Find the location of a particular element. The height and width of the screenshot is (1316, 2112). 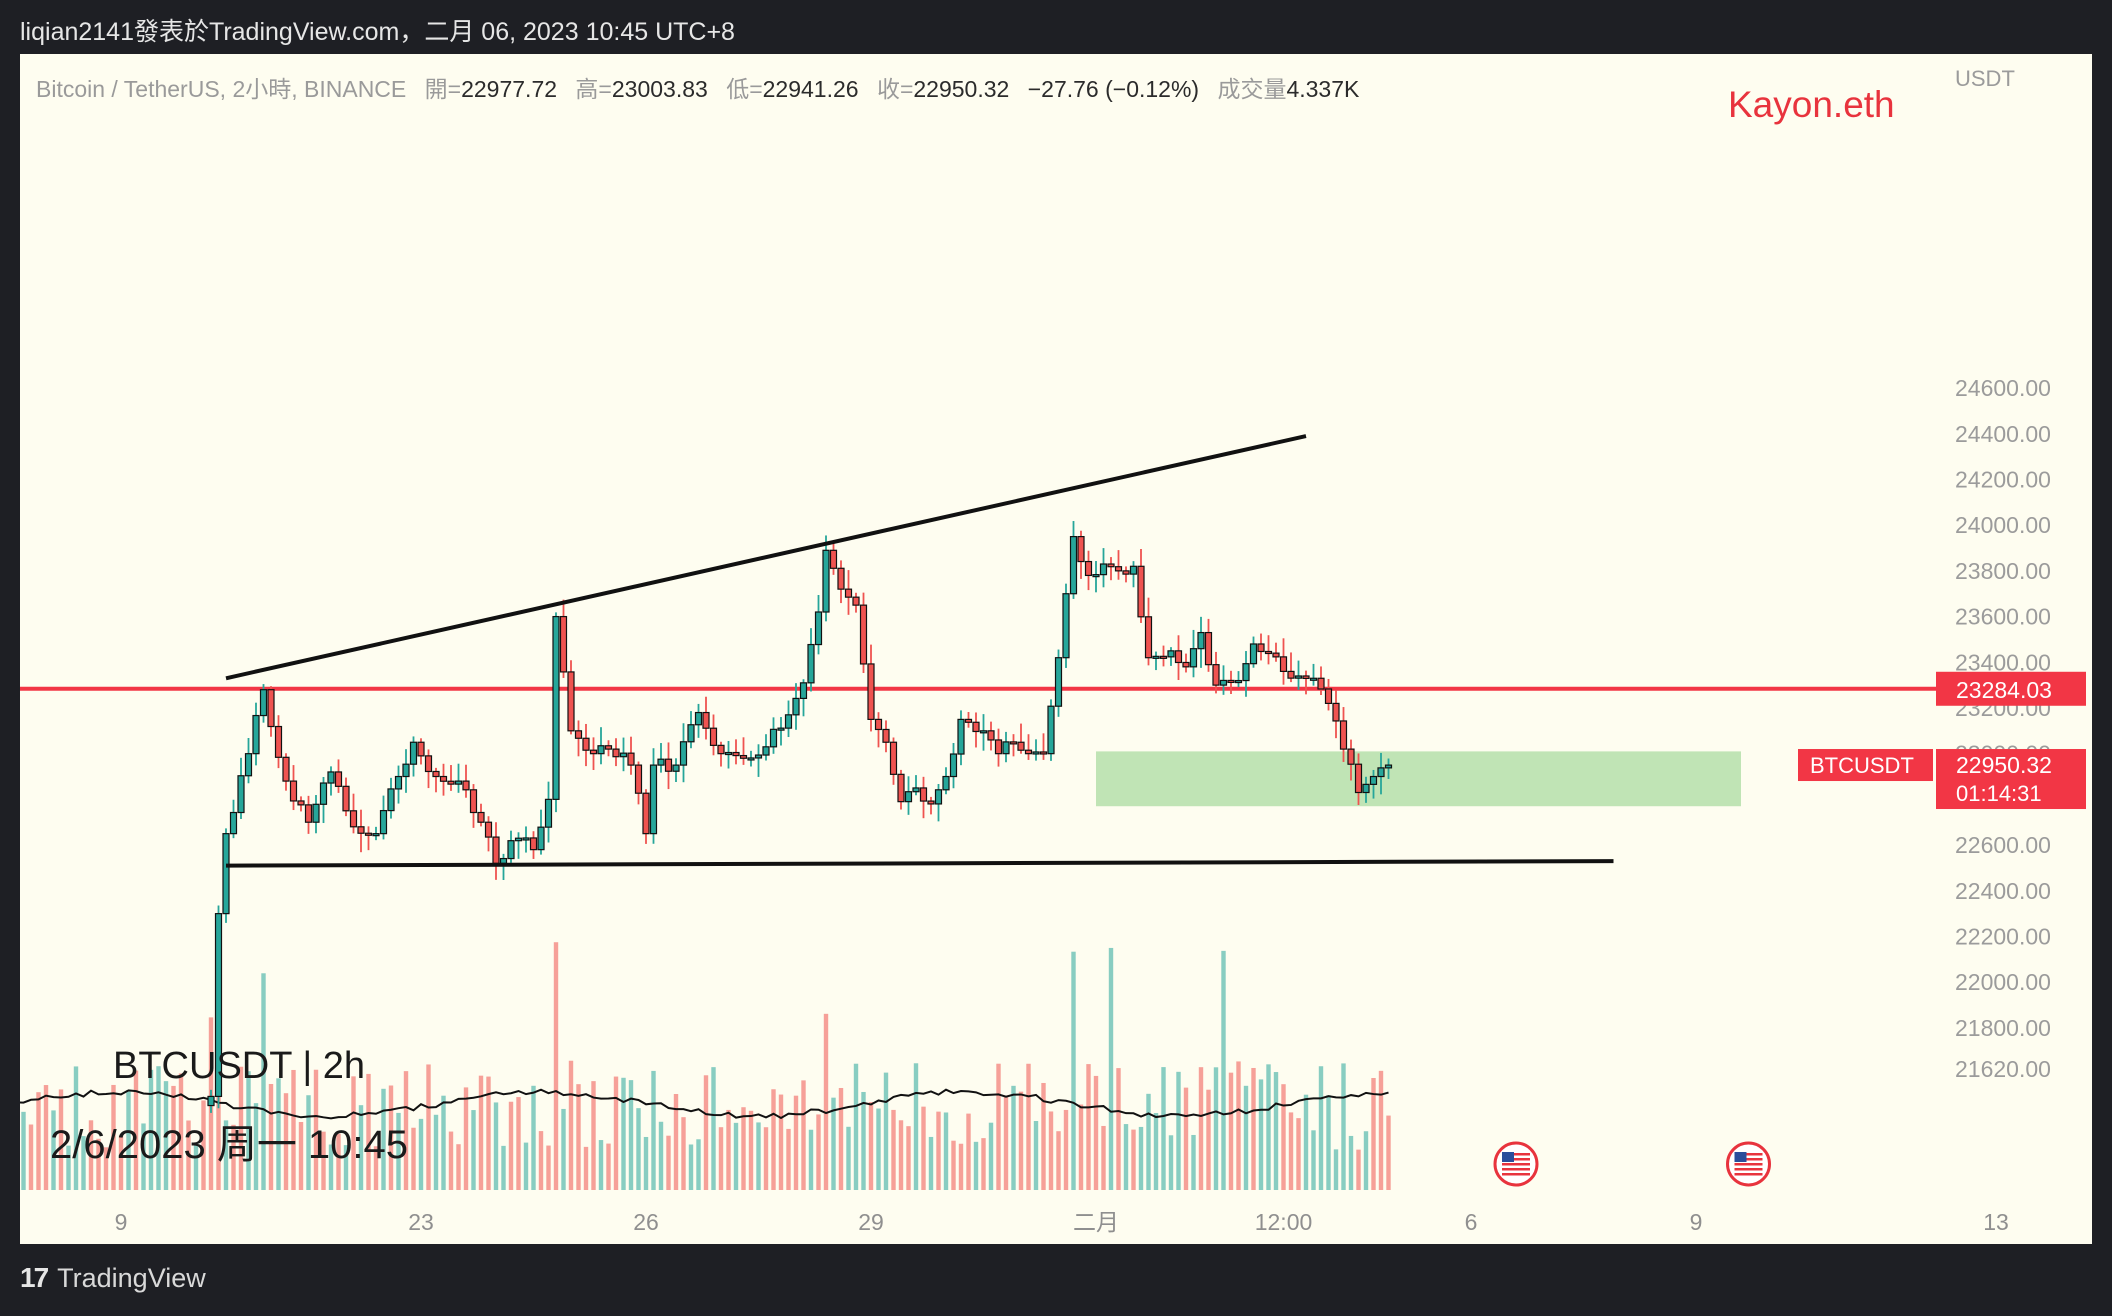

legend-close-label: 收= is located at coordinates (895, 89).